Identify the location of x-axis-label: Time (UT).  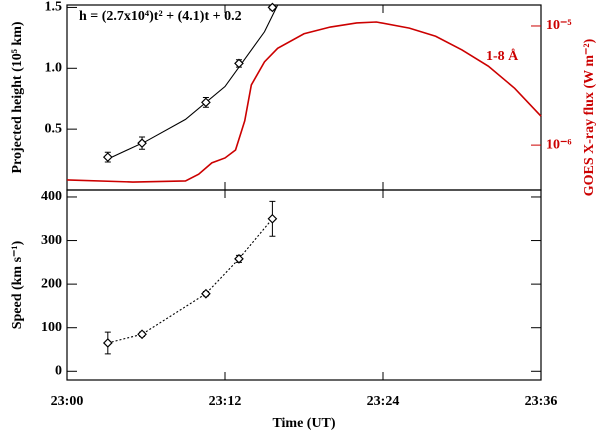
(303, 423).